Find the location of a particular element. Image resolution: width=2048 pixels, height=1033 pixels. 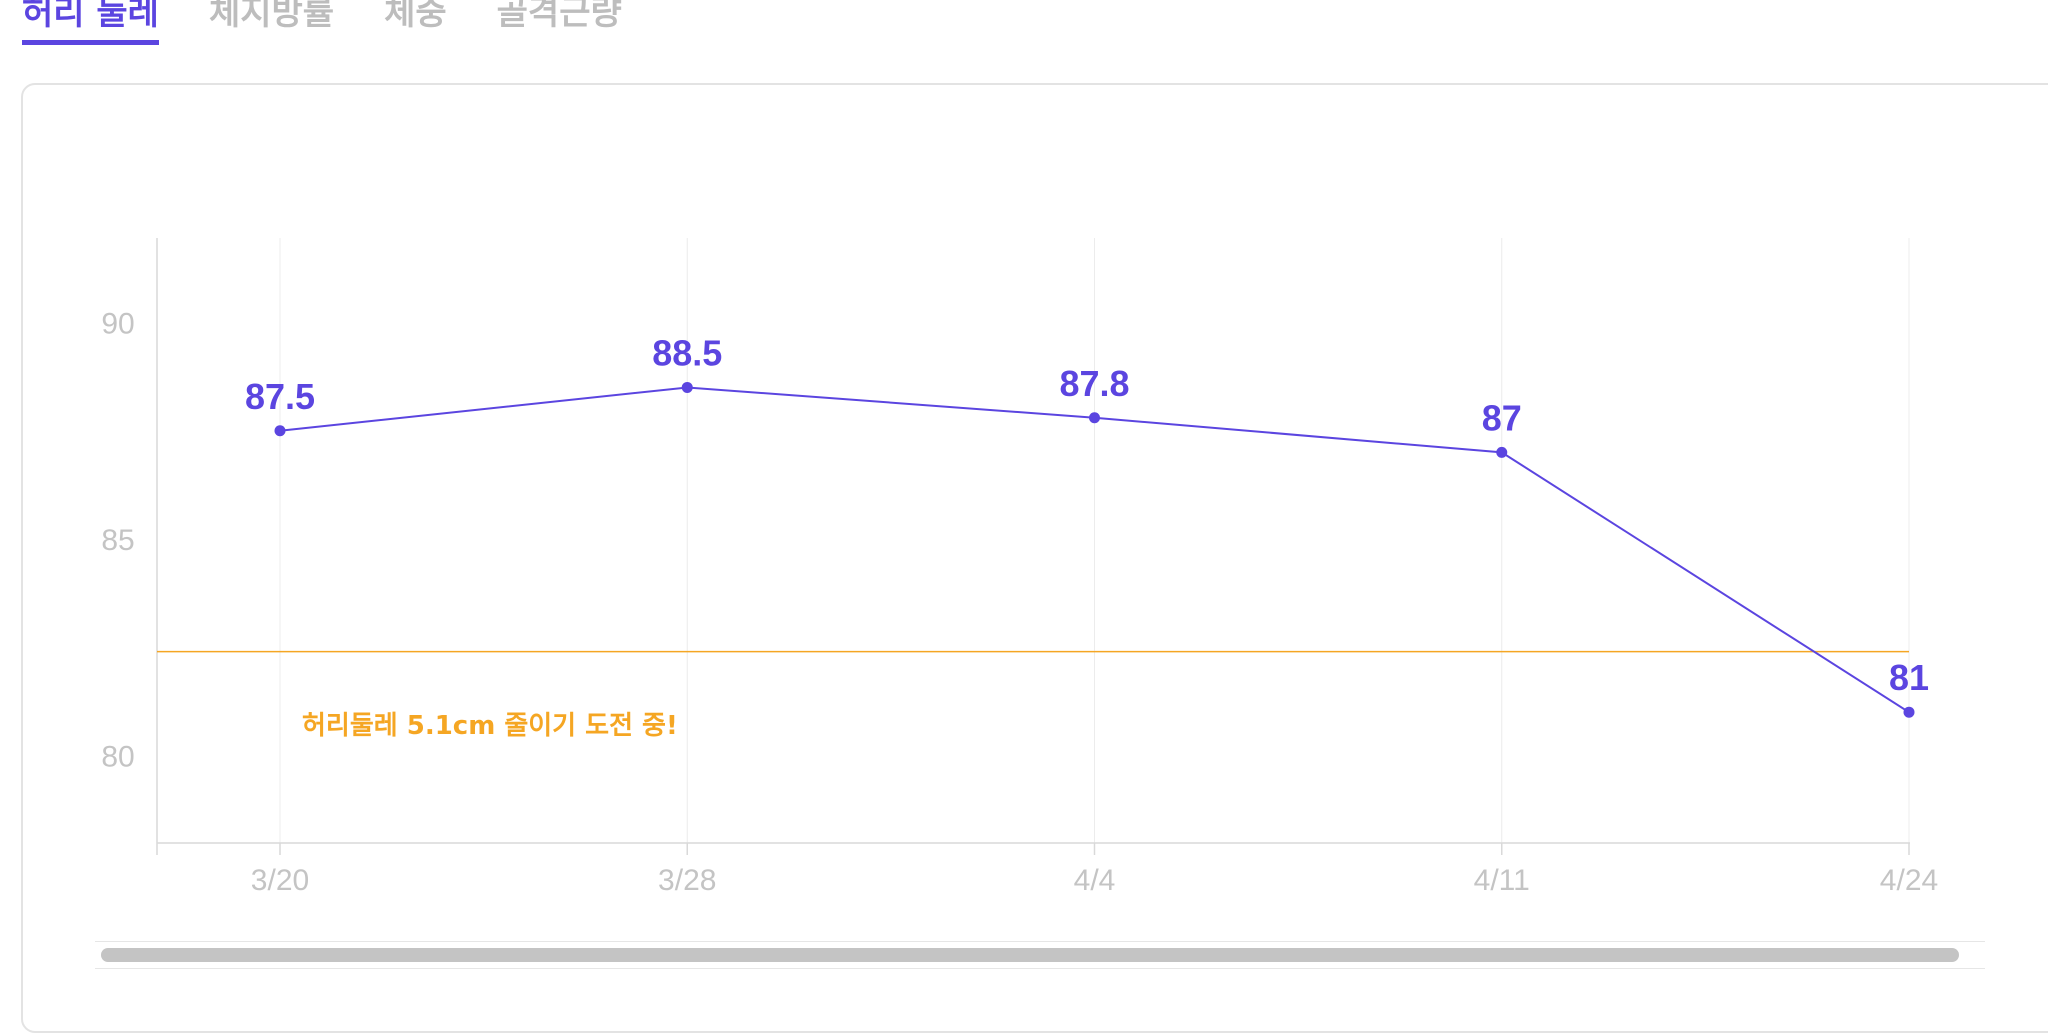

horizontal-scrollbar is located at coordinates (1040, 955).